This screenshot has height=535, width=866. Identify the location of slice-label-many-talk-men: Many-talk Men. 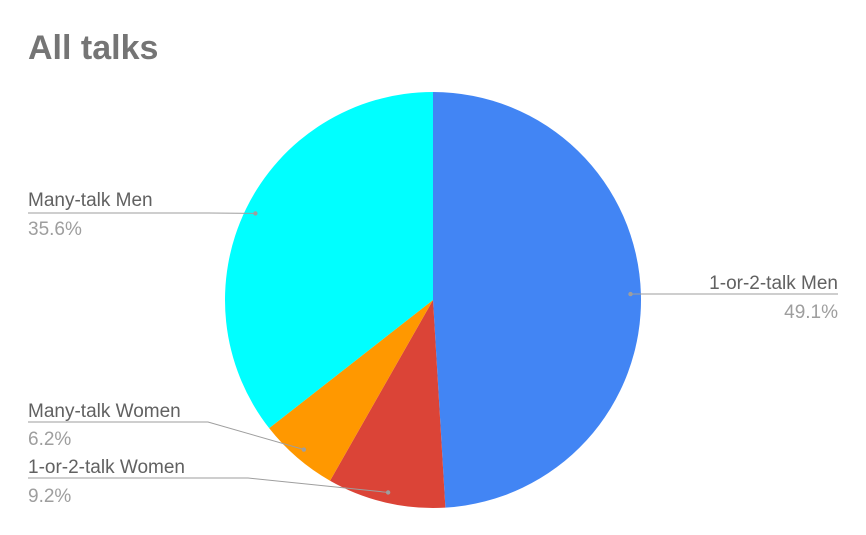
(90, 200).